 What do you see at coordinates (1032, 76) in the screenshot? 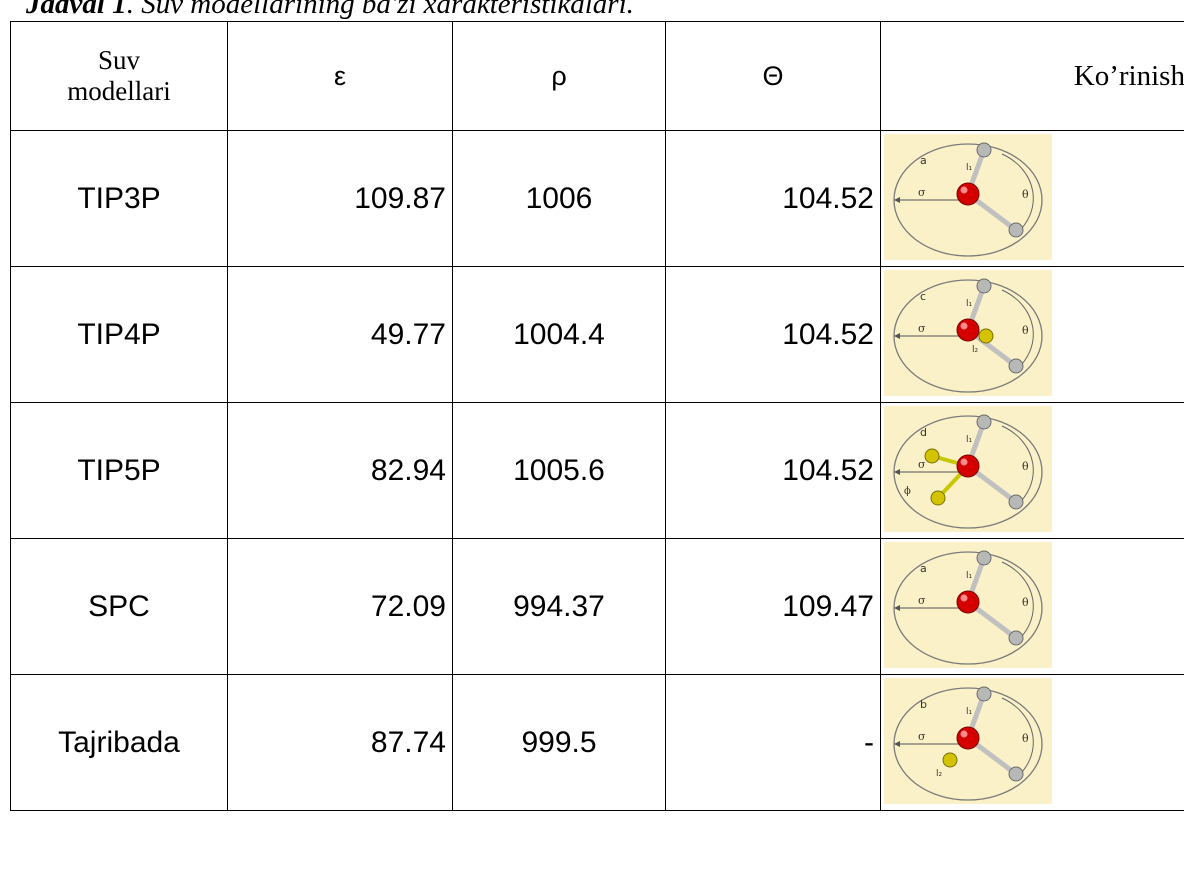
I see `header-view: Ko’rinishi` at bounding box center [1032, 76].